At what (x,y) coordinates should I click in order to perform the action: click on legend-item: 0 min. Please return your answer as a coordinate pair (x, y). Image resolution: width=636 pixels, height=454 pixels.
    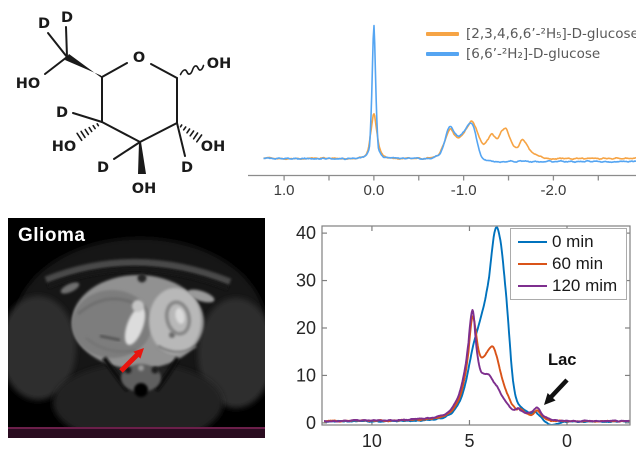
    Looking at the image, I should click on (568, 242).